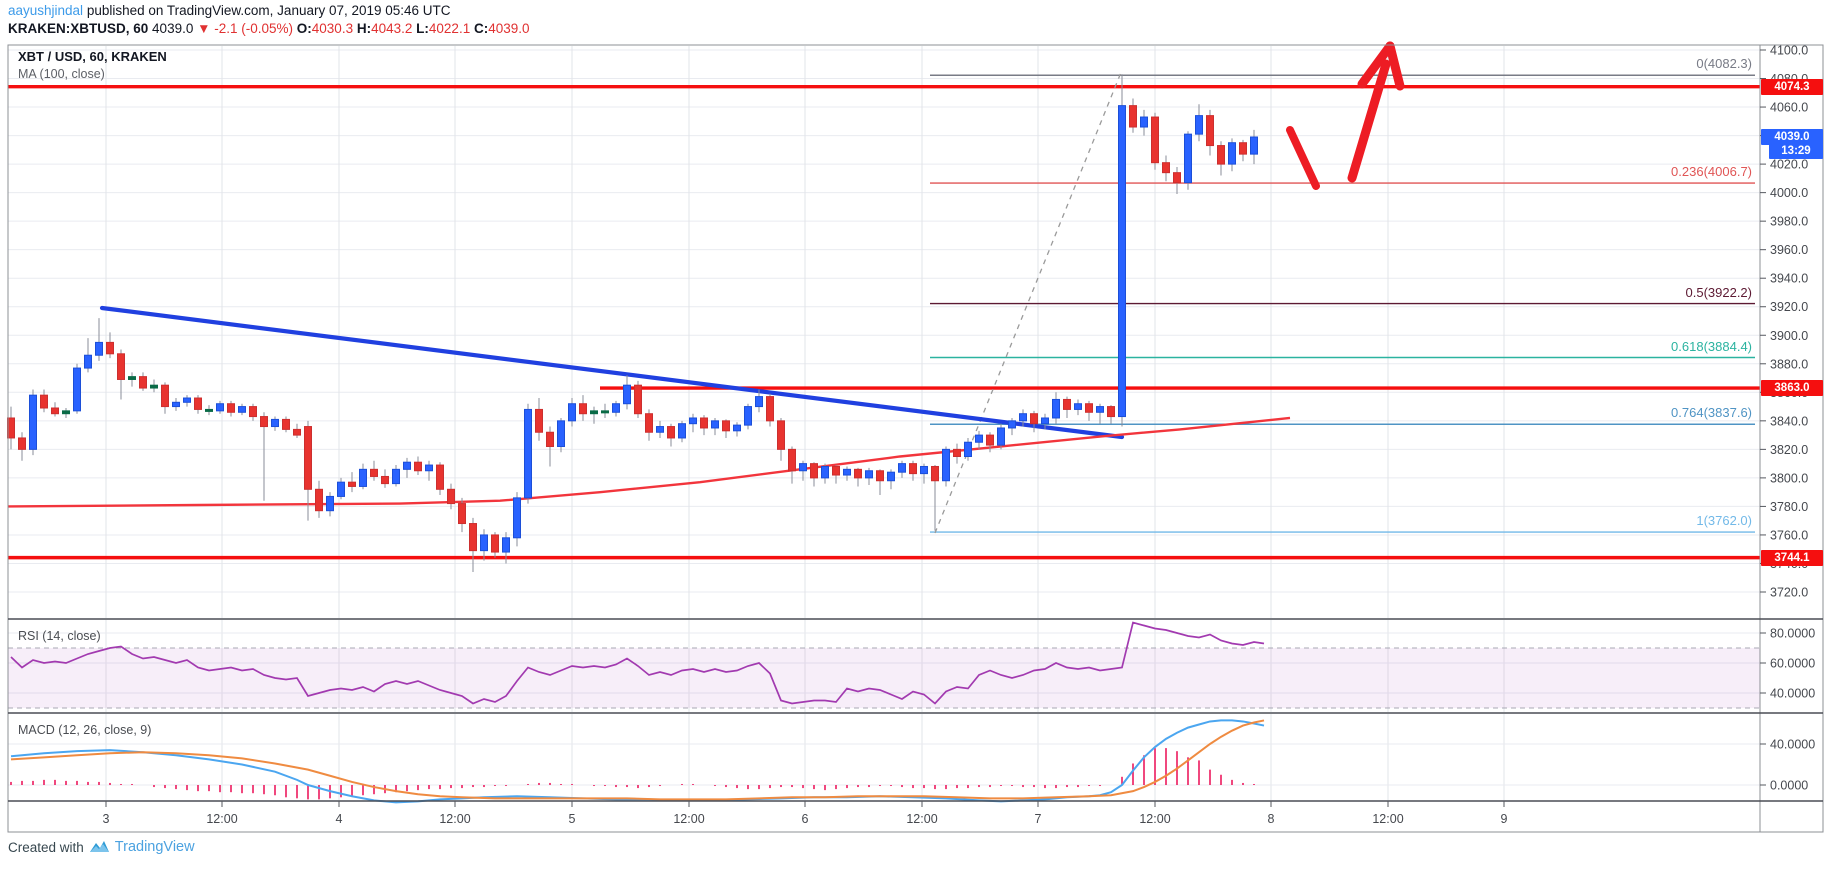 The width and height of the screenshot is (1828, 869). Describe the element at coordinates (1796, 151) in the screenshot. I see `bar-countdown-badge: 13:29` at that location.